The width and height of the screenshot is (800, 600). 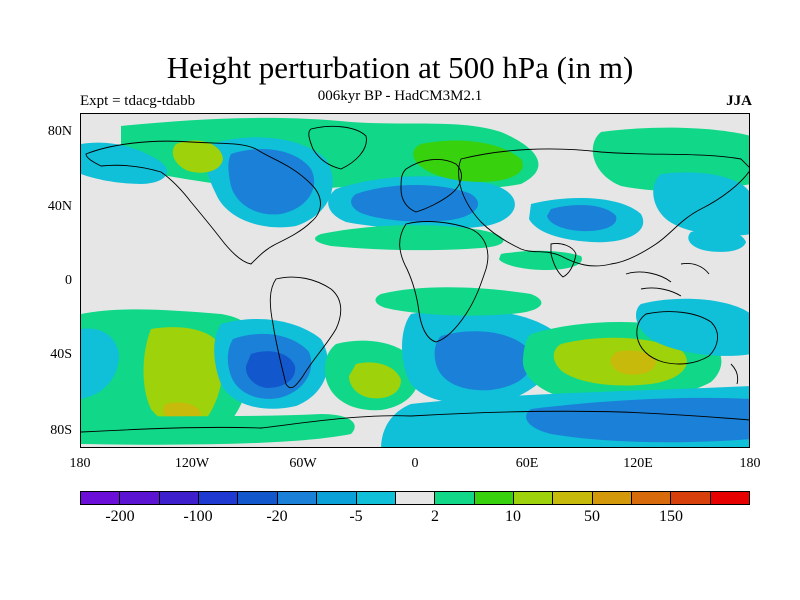 I want to click on field-region-subtropical-green, so click(x=458, y=301).